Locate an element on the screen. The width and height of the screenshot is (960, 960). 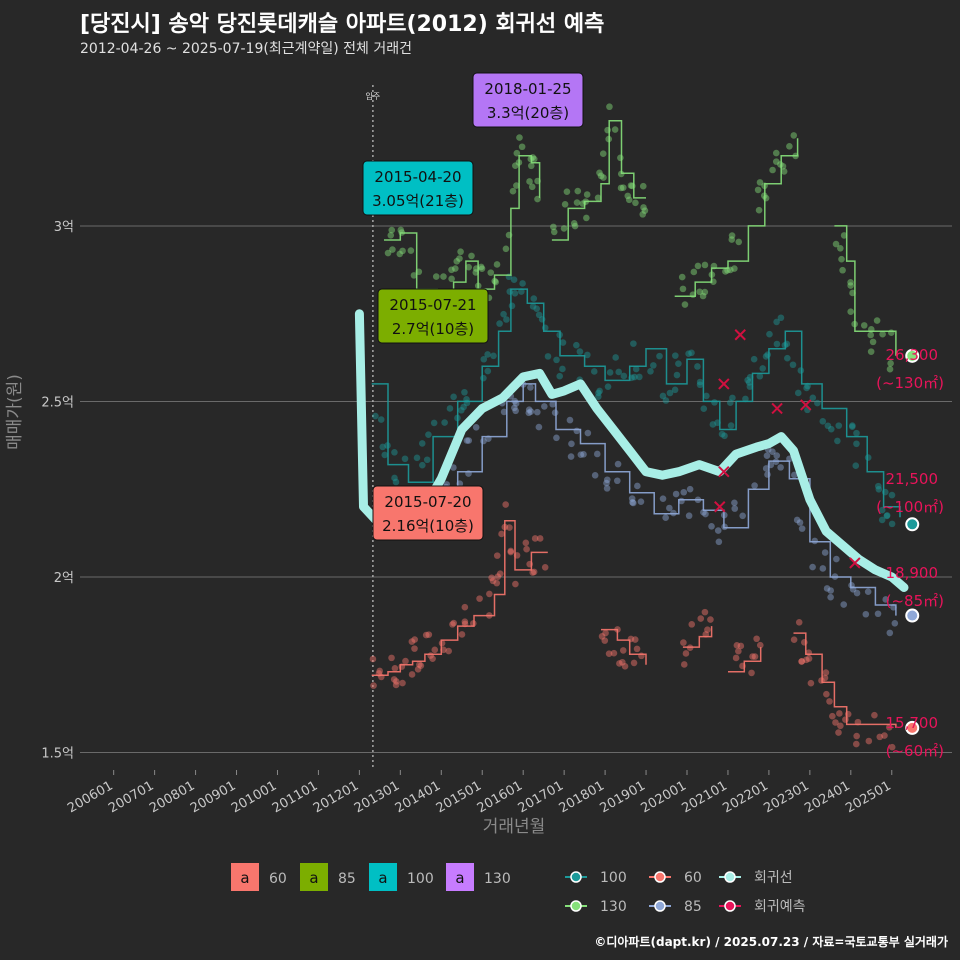
x-tick-label: 201301 is located at coordinates (377, 797).